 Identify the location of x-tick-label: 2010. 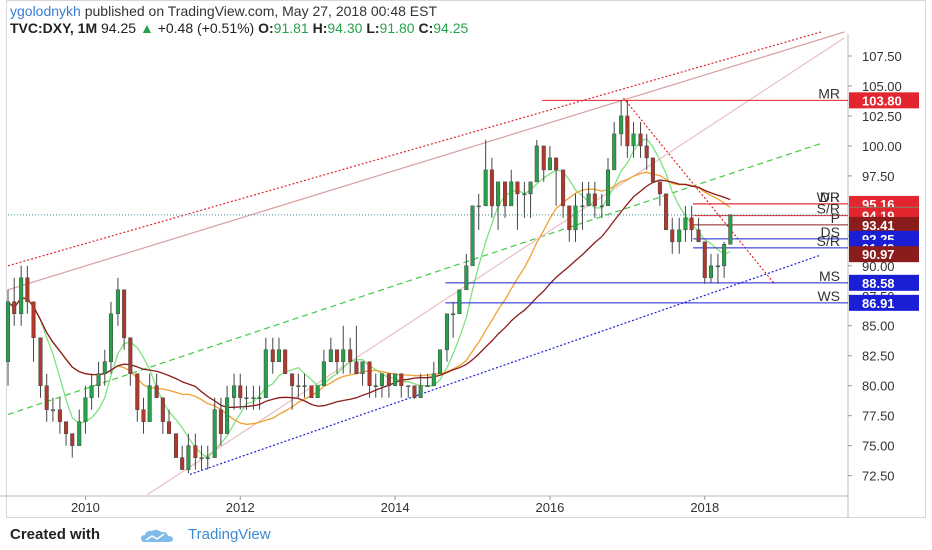
(85, 507).